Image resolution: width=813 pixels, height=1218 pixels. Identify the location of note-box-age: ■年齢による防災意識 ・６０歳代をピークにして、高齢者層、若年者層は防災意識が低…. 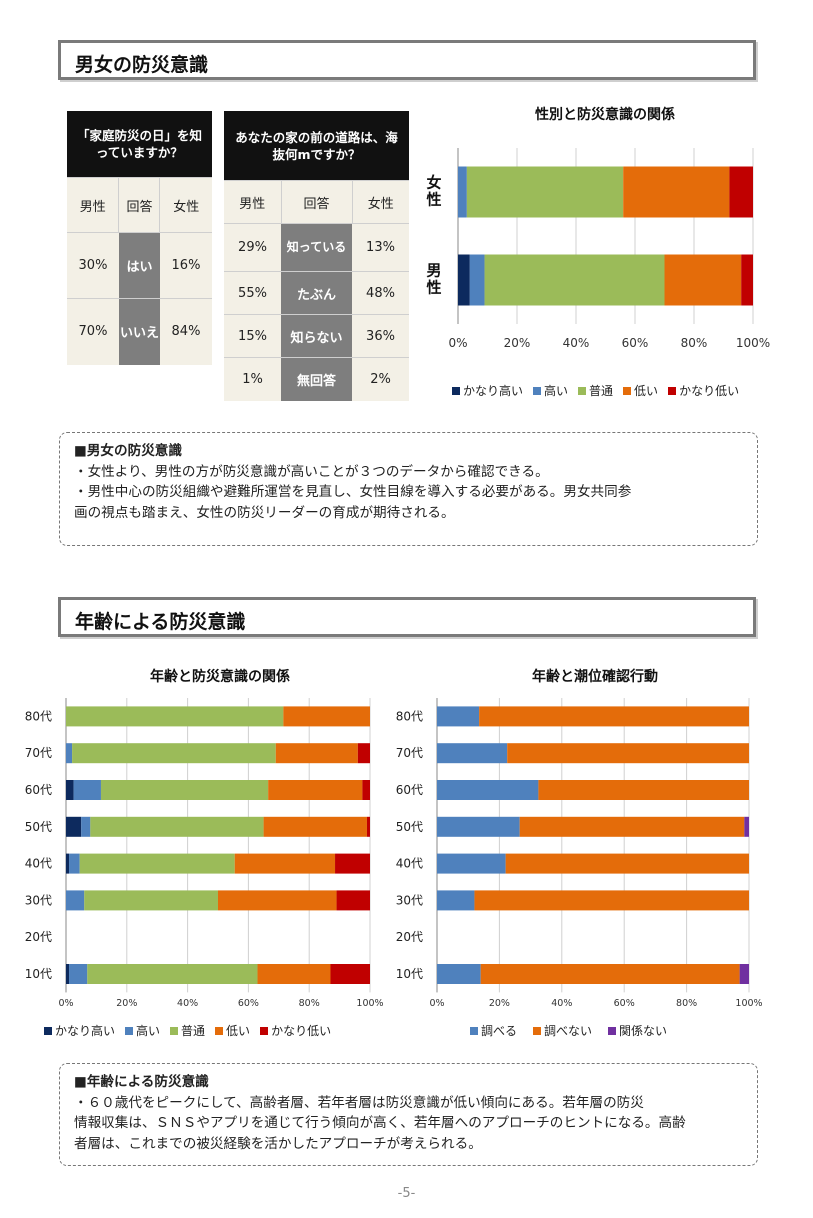
(408, 1114).